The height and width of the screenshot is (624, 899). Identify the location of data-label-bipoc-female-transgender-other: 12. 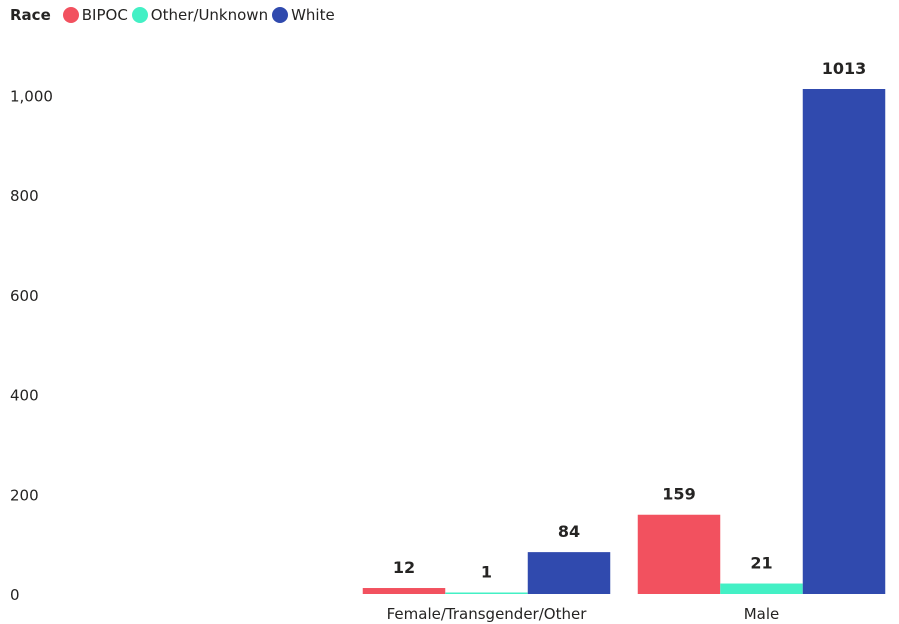
(404, 567).